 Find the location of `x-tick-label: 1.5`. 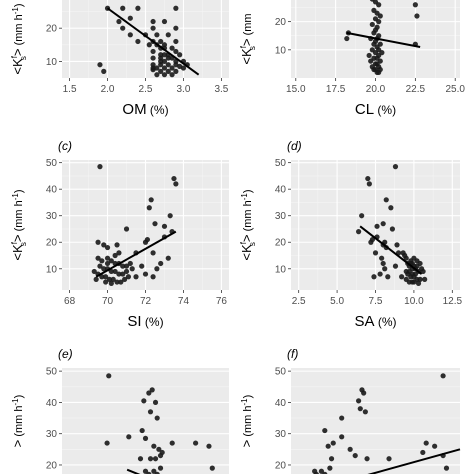

x-tick-label: 1.5 is located at coordinates (70, 89).